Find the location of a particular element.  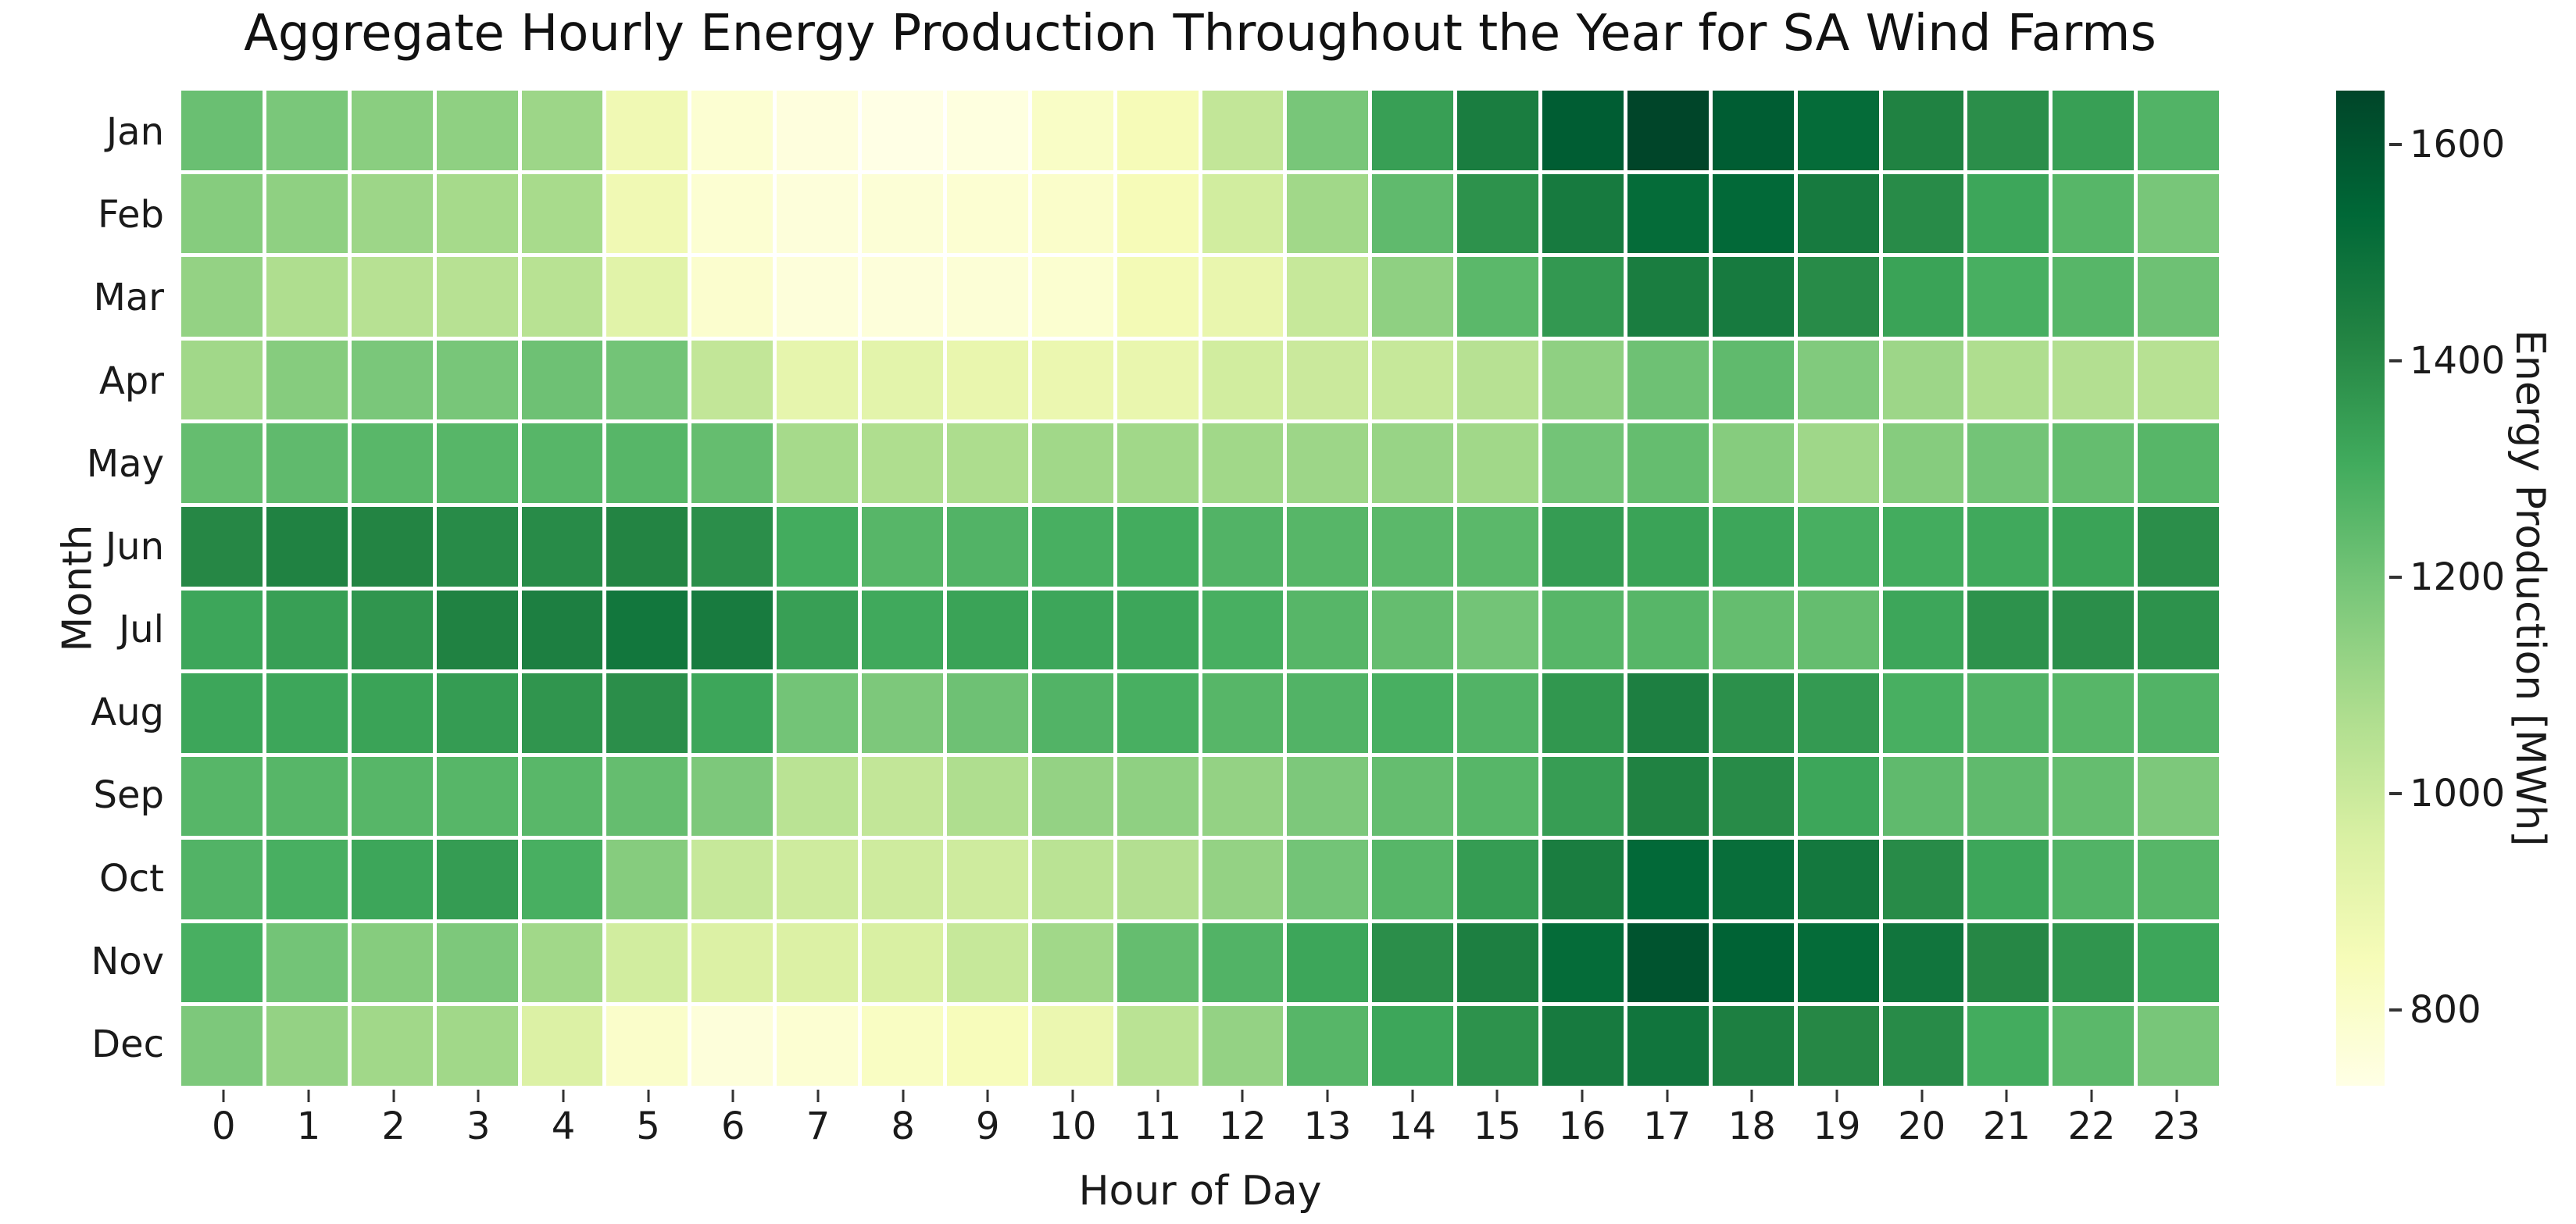

x-tick-label: 18 is located at coordinates (1752, 1126).